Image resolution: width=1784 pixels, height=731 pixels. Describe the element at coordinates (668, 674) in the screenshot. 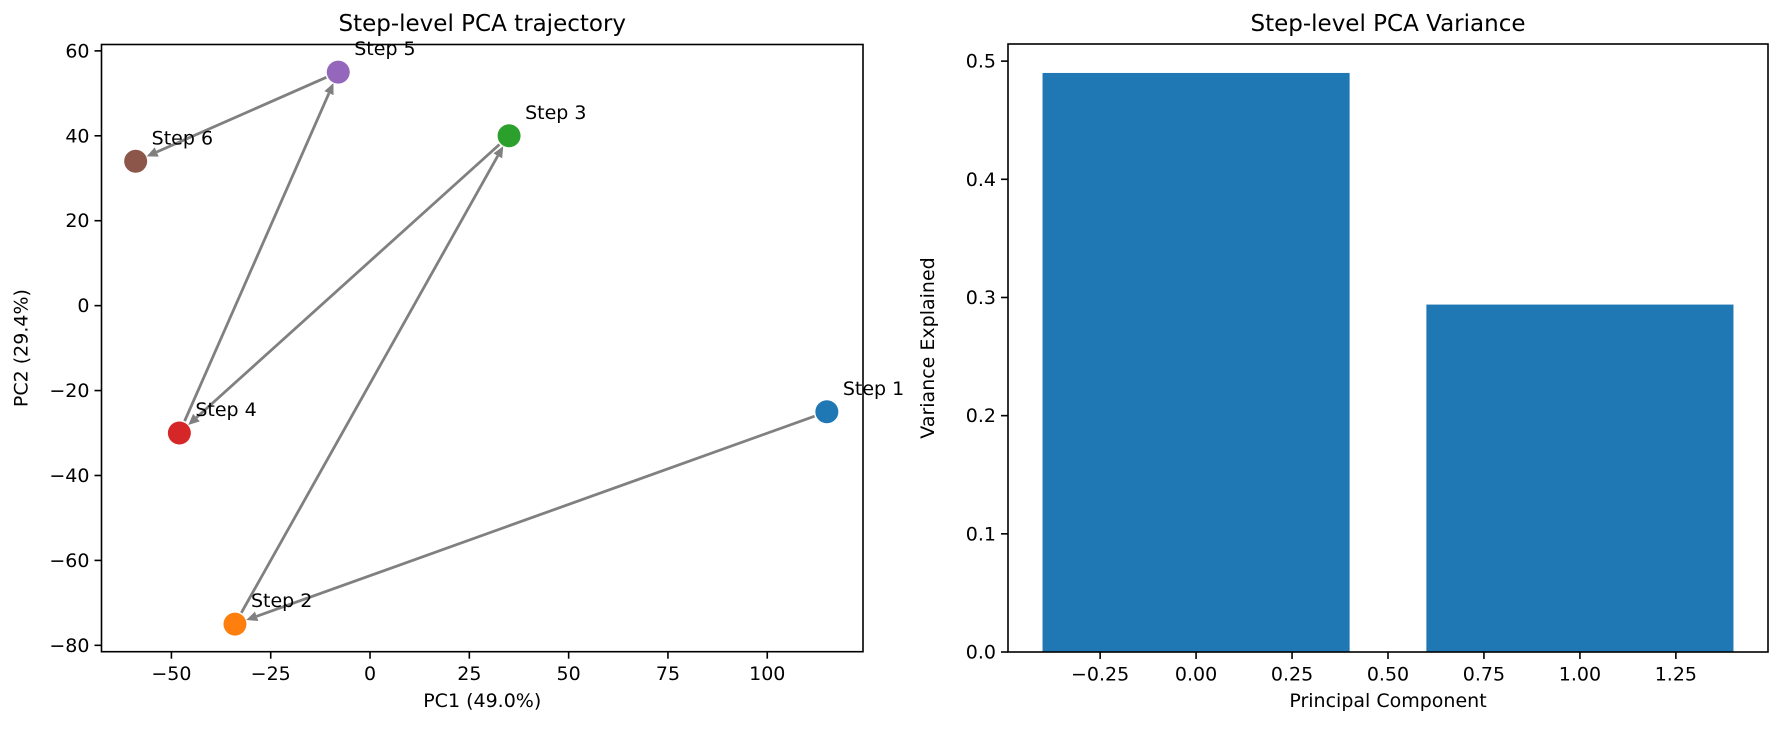

I see `x-tick-label: 75` at that location.